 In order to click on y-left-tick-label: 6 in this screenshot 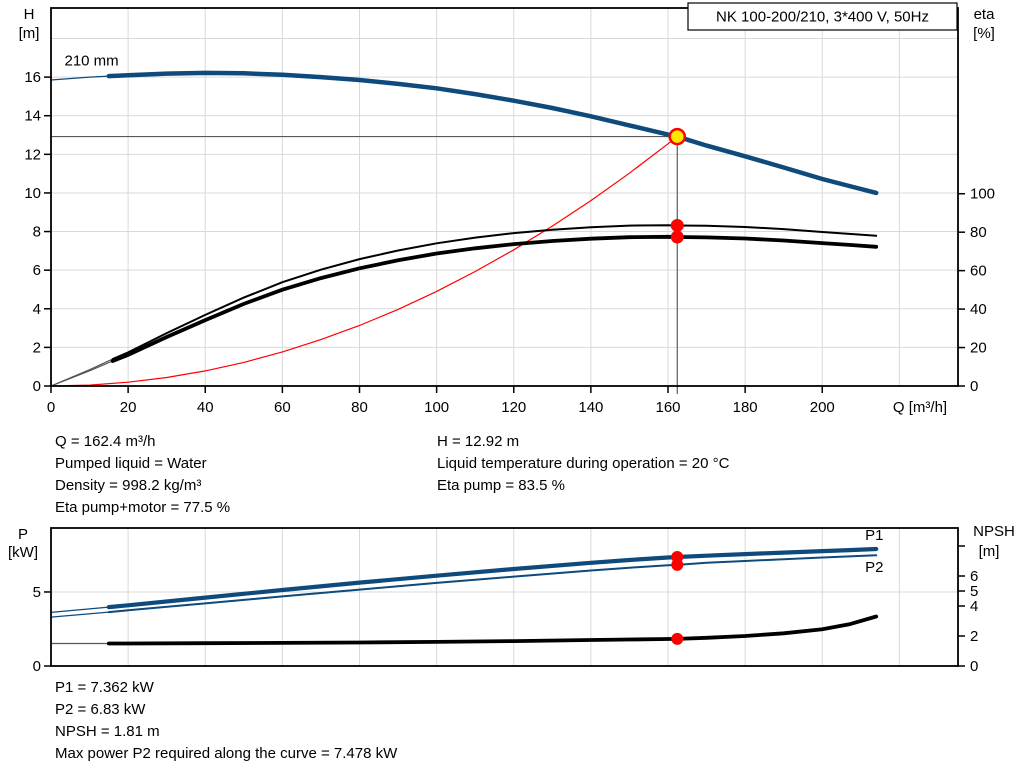, I will do `click(37, 270)`.